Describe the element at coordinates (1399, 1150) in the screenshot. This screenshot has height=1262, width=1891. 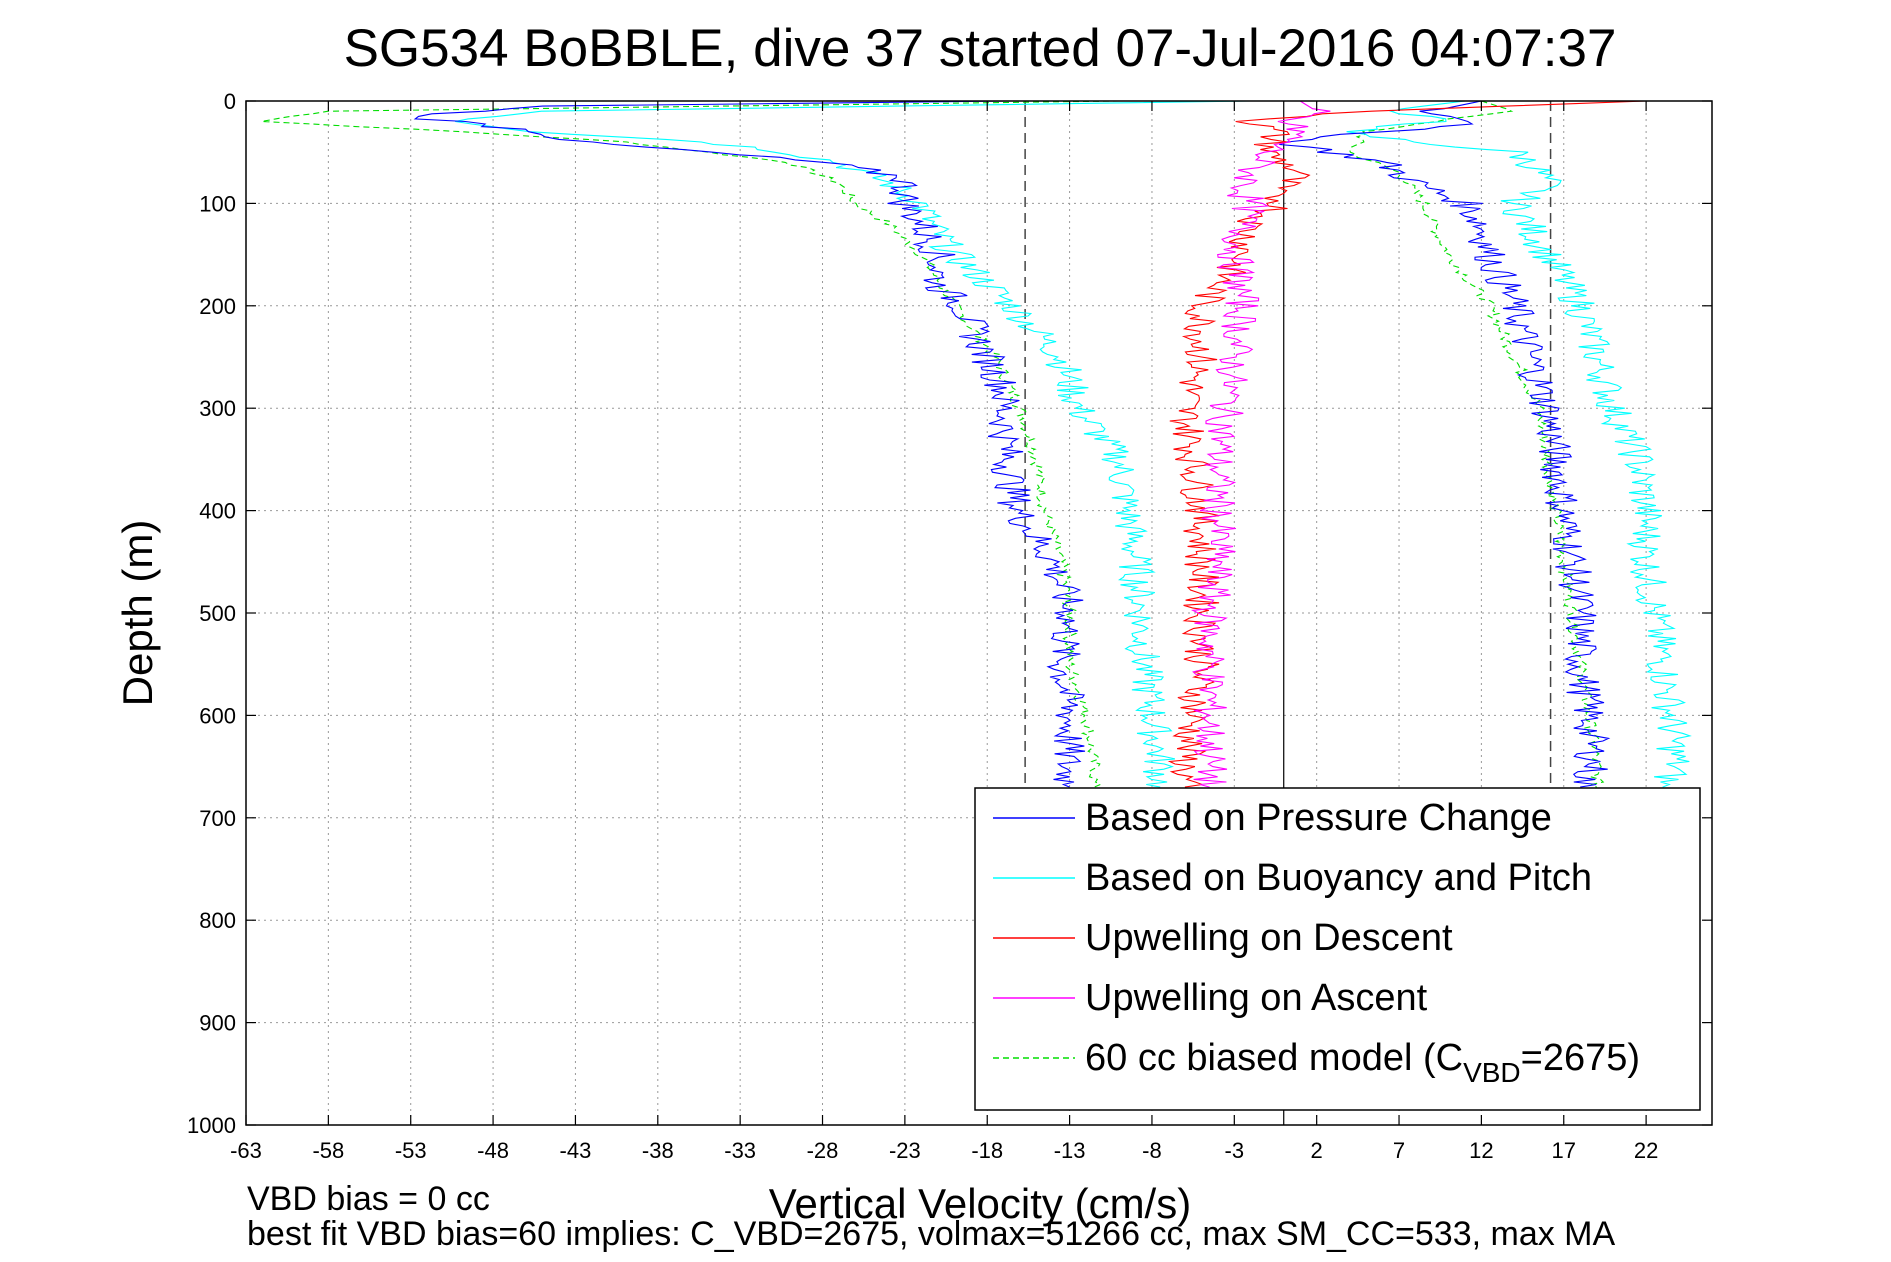
I see `x-tick-label: 7` at that location.